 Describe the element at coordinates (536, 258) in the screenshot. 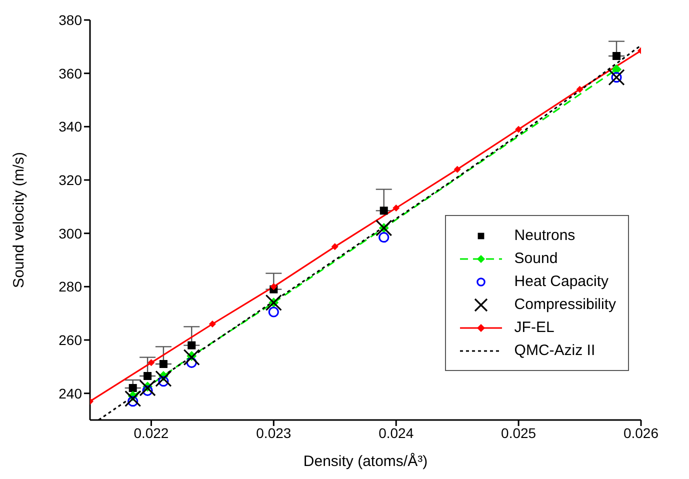

I see `legend-label: Sound` at that location.